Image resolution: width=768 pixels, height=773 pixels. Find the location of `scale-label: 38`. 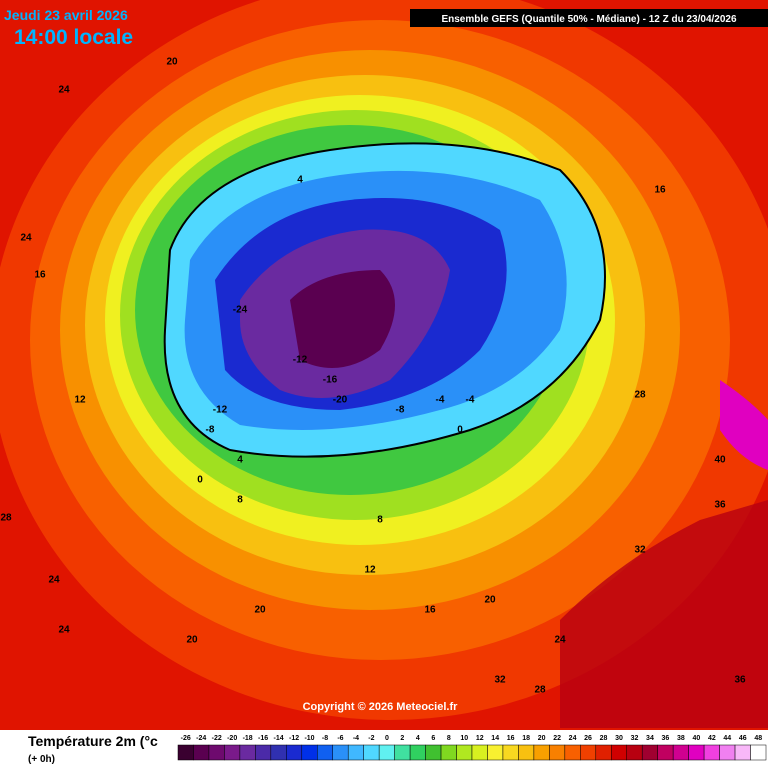

scale-label: 38 is located at coordinates (681, 738).